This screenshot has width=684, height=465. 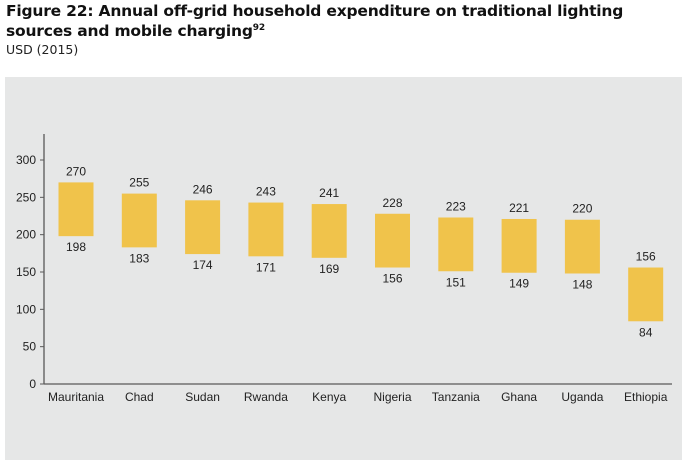 What do you see at coordinates (329, 269) in the screenshot?
I see `data-label-low: 169` at bounding box center [329, 269].